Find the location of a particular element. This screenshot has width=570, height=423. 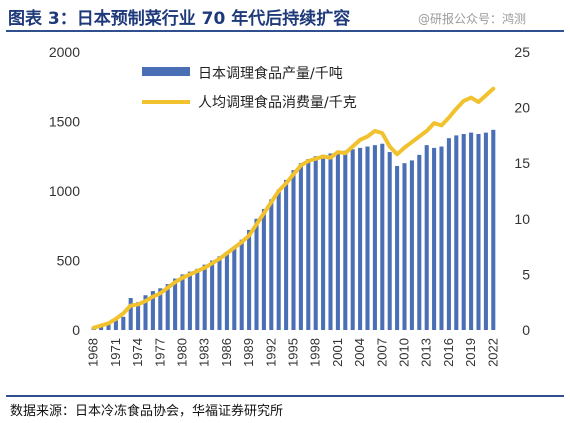

y-left-tick-label: 1000 is located at coordinates (64, 191).